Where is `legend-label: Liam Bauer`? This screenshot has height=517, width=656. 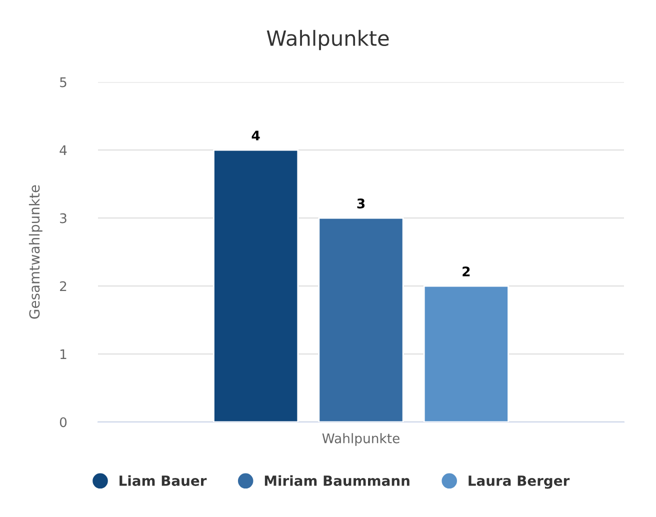 legend-label: Liam Bauer is located at coordinates (163, 480).